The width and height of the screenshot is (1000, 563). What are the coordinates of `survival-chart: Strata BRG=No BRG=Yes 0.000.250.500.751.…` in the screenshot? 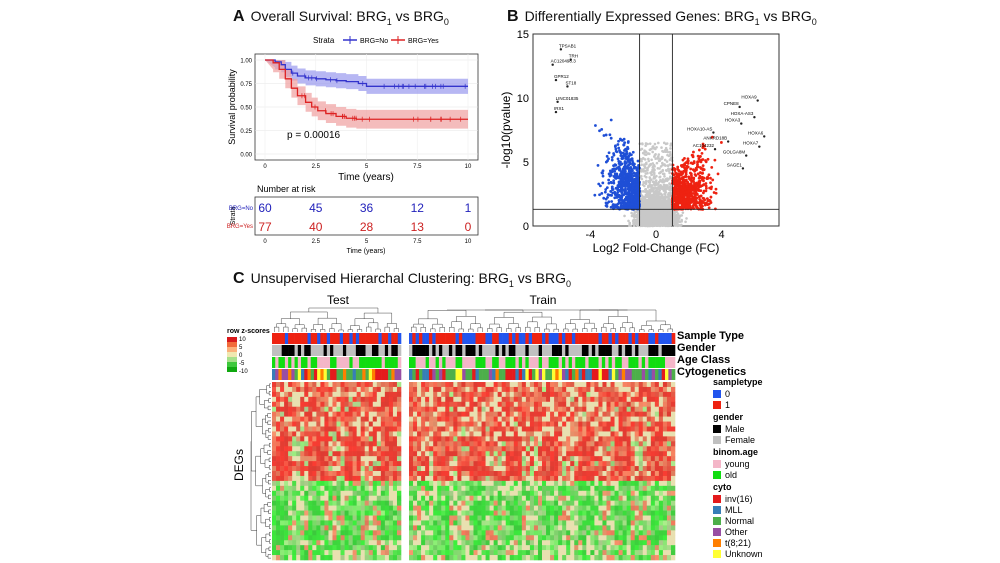 It's located at (353, 109).